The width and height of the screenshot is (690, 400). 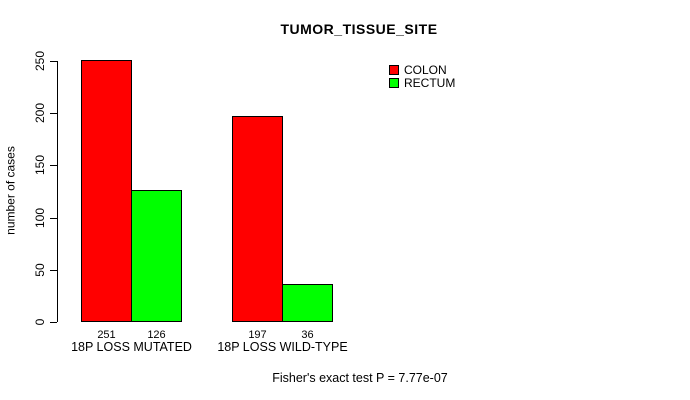 I want to click on fisher-test-annotation: Fisher's exact test P = 7.77e-07, so click(x=360, y=378).